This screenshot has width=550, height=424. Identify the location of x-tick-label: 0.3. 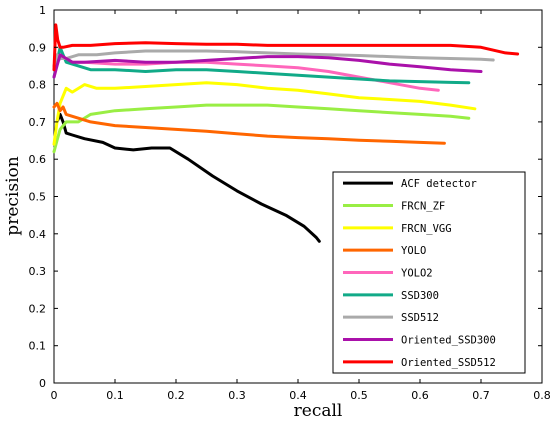
(237, 395).